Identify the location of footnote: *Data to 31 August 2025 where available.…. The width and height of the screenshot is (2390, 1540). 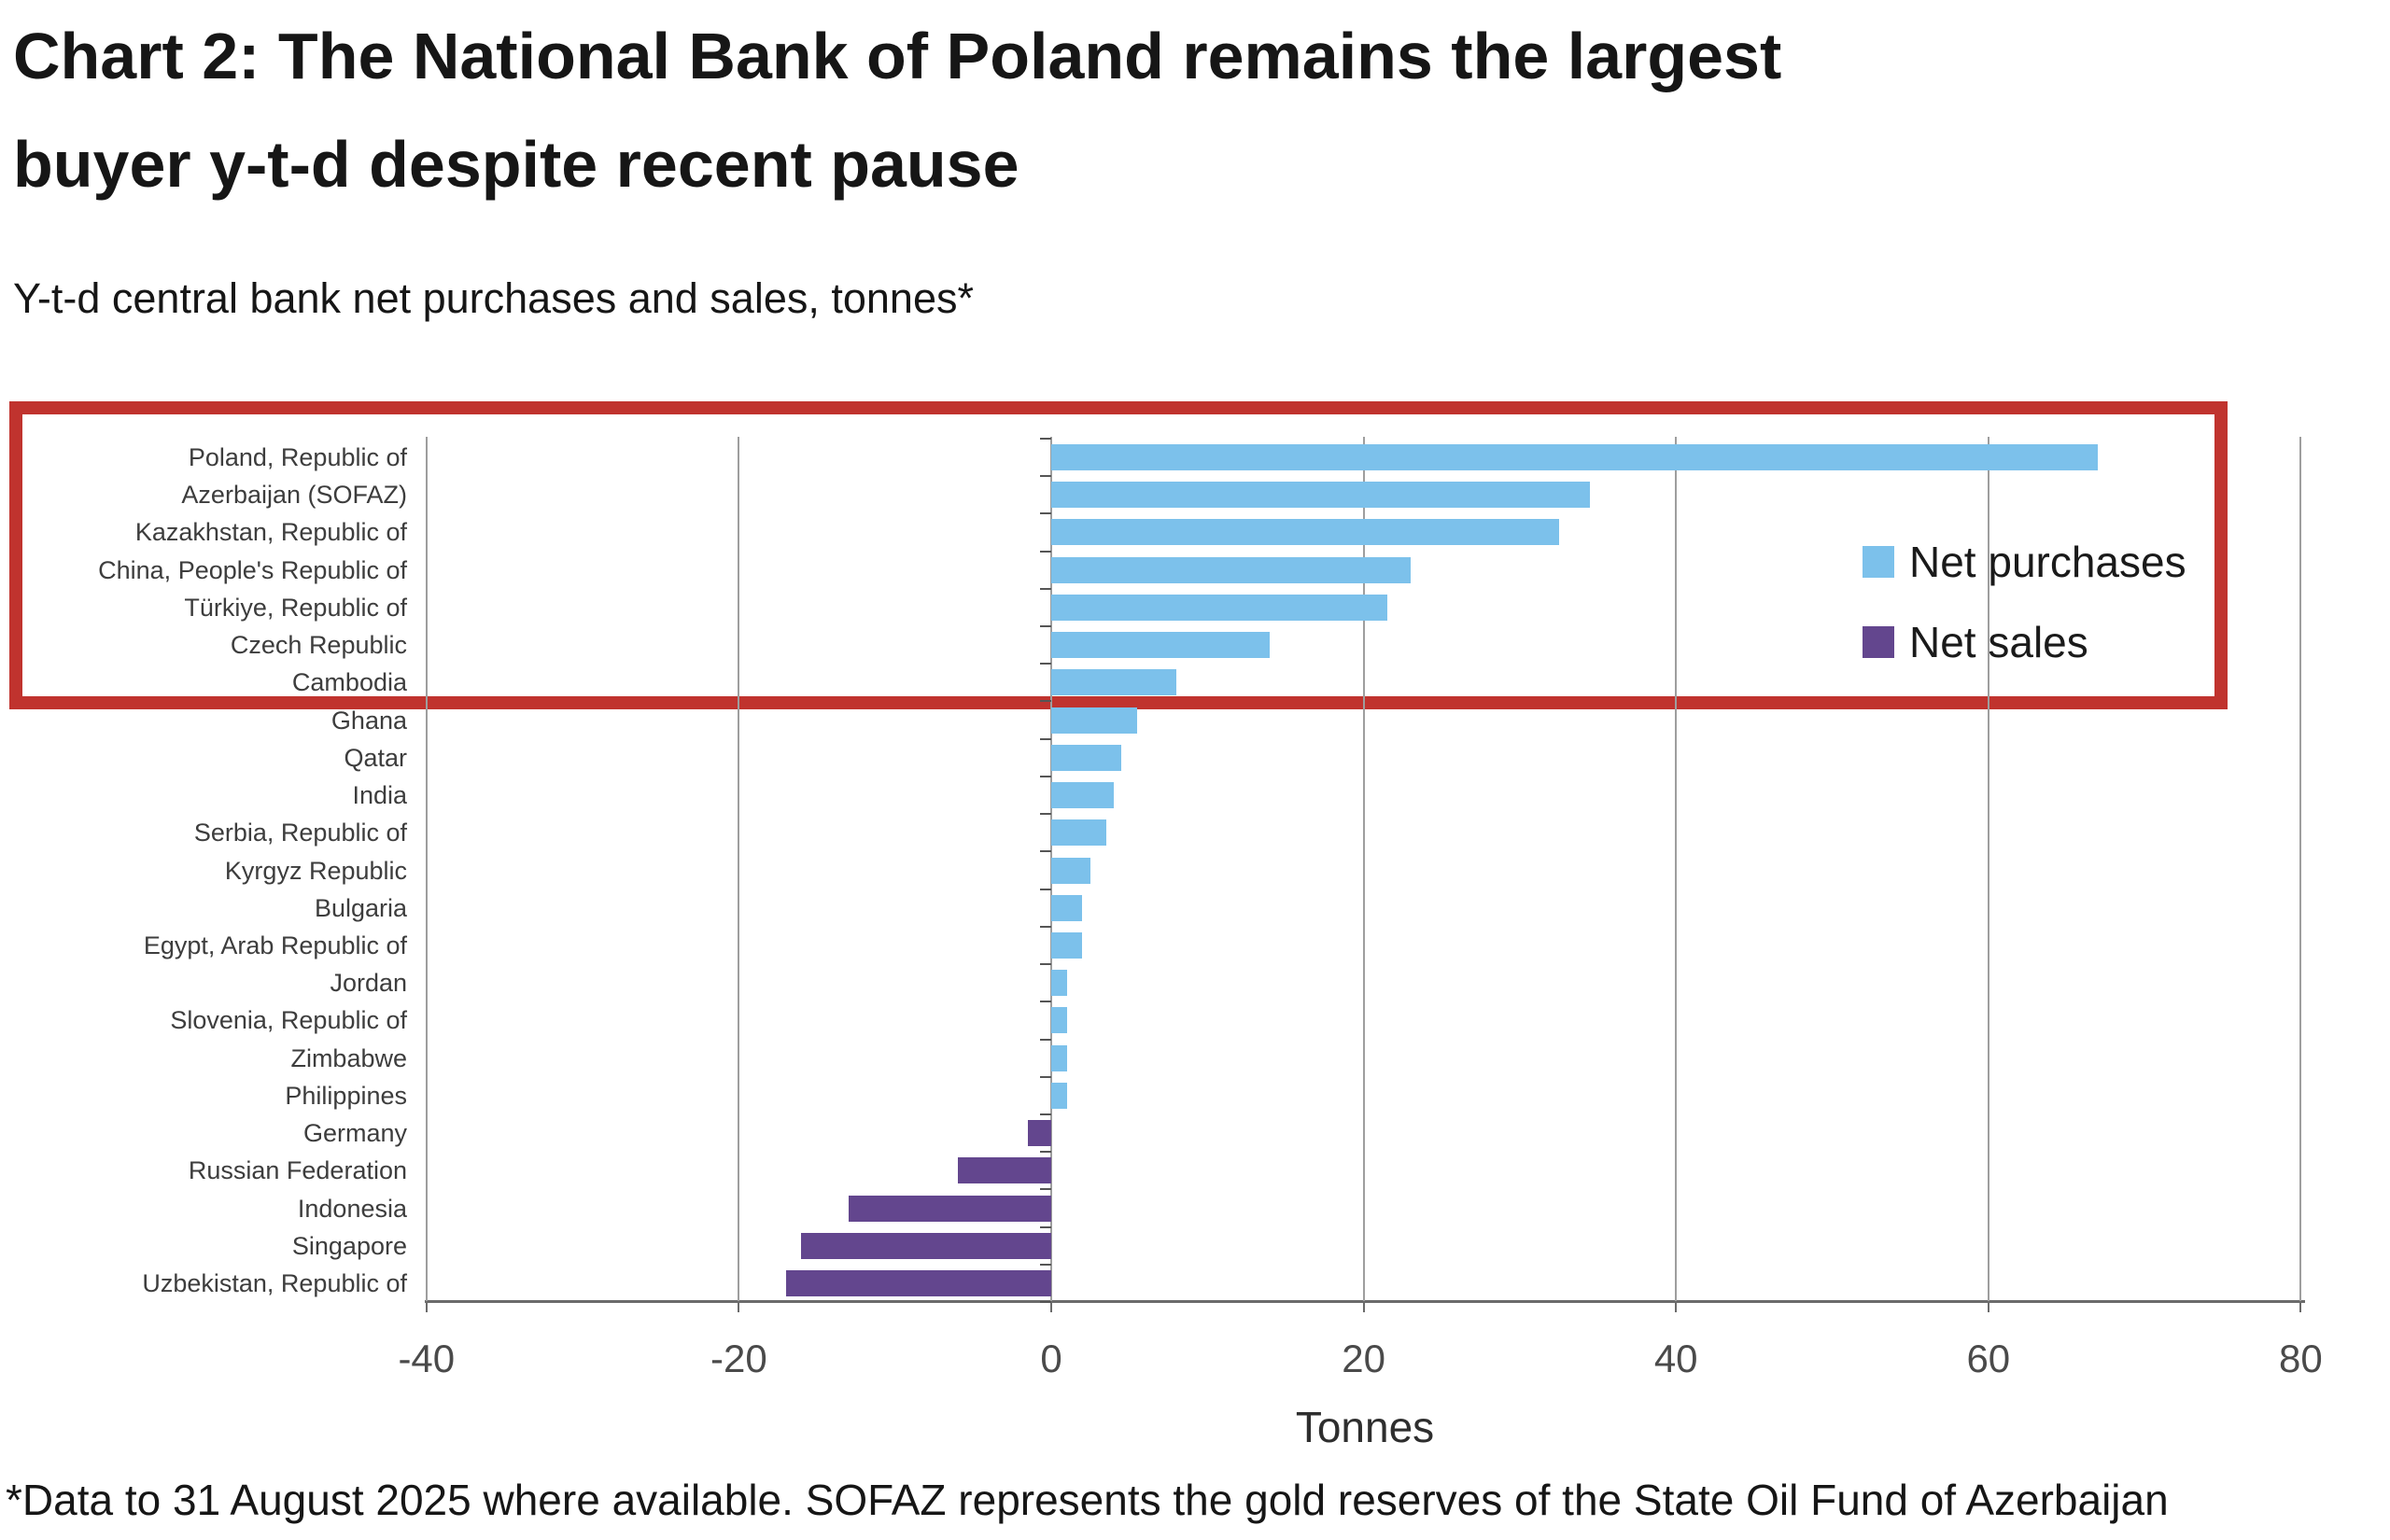
(1087, 1500).